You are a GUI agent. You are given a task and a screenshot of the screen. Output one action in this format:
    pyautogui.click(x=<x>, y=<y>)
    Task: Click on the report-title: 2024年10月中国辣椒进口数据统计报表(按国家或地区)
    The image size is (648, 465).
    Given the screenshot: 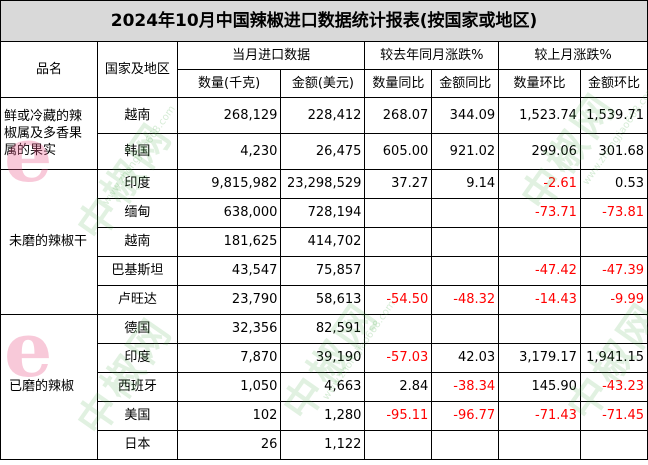 What is the action you would take?
    pyautogui.click(x=324, y=21)
    